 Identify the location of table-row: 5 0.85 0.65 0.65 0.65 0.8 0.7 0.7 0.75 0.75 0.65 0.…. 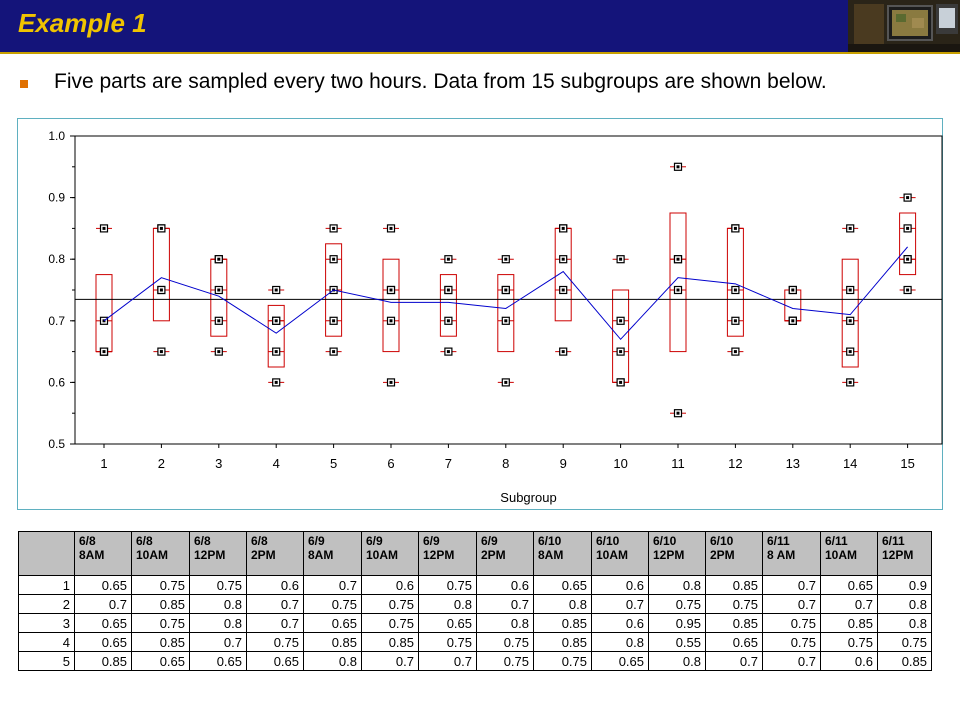
(475, 661).